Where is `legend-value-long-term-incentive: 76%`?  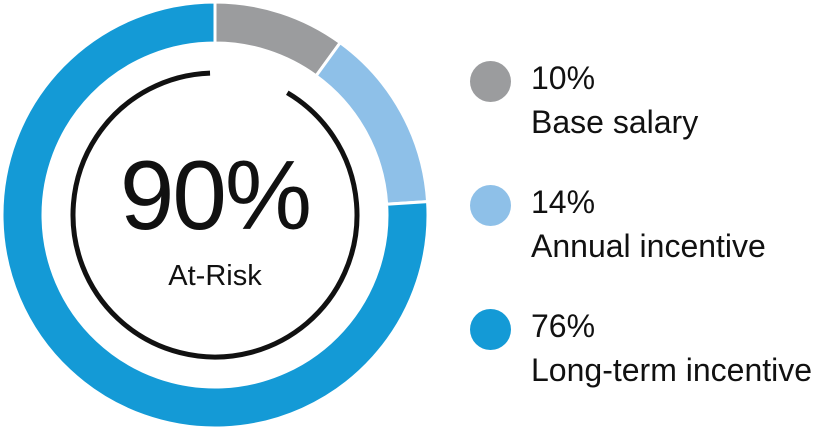 legend-value-long-term-incentive: 76% is located at coordinates (563, 326).